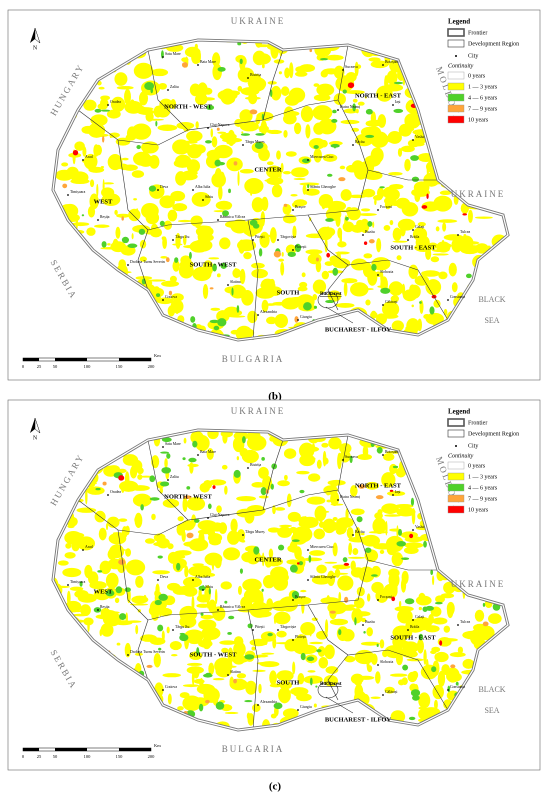 The image size is (550, 809). What do you see at coordinates (491, 320) in the screenshot?
I see `sea-label: SEA` at bounding box center [491, 320].